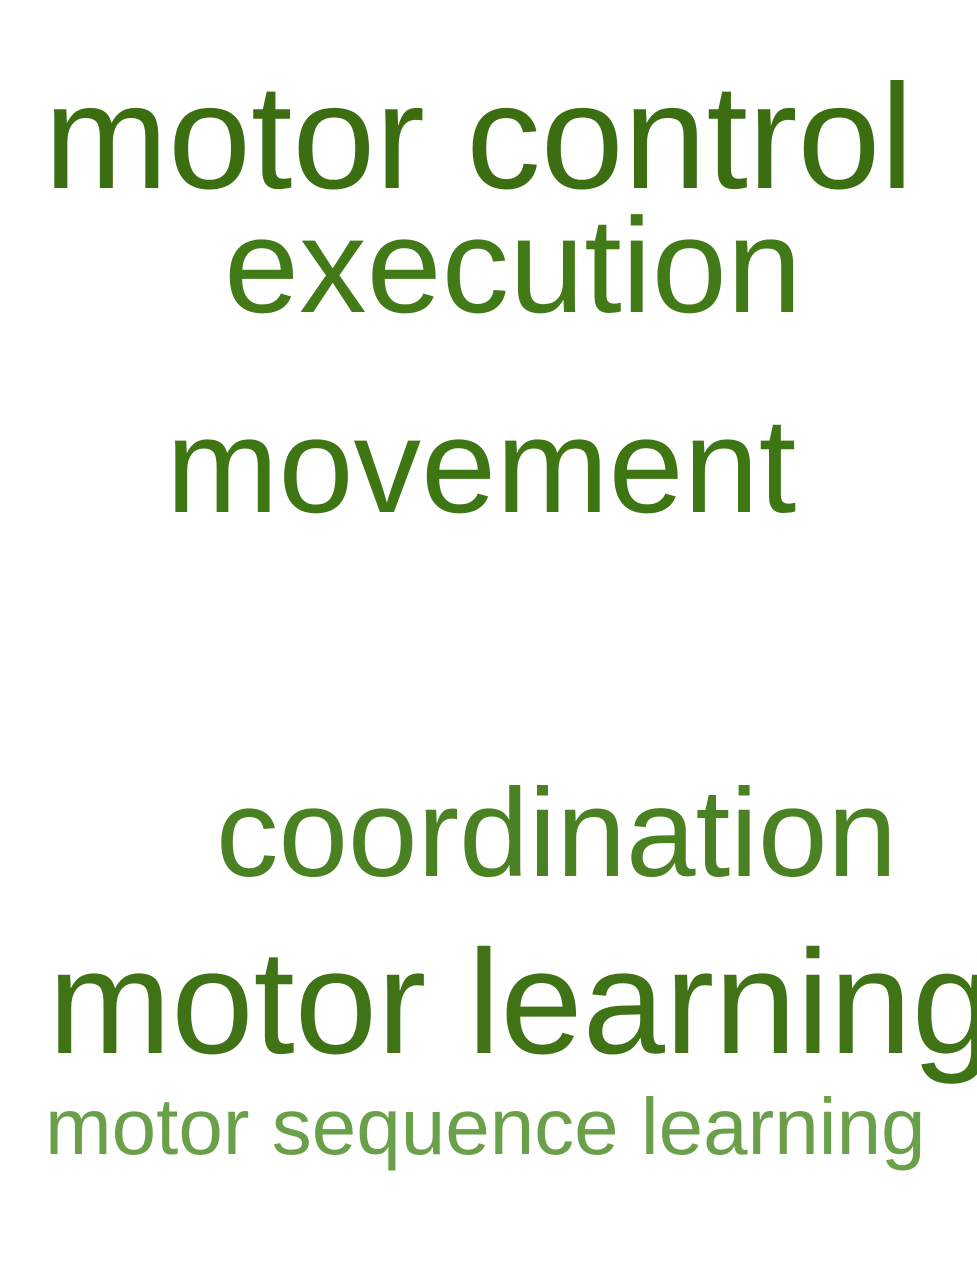  What do you see at coordinates (481, 465) in the screenshot?
I see `word-movement: movement` at bounding box center [481, 465].